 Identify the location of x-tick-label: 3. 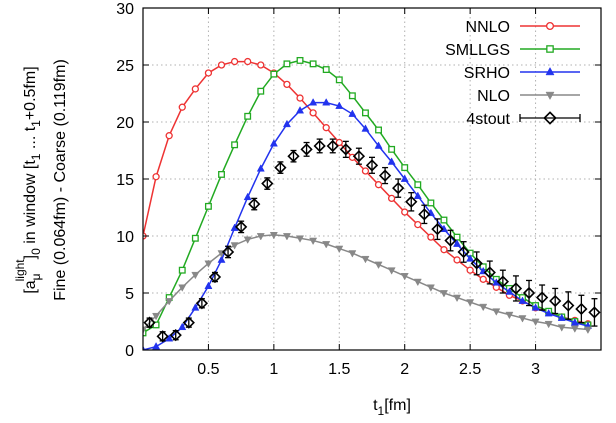
(535, 369).